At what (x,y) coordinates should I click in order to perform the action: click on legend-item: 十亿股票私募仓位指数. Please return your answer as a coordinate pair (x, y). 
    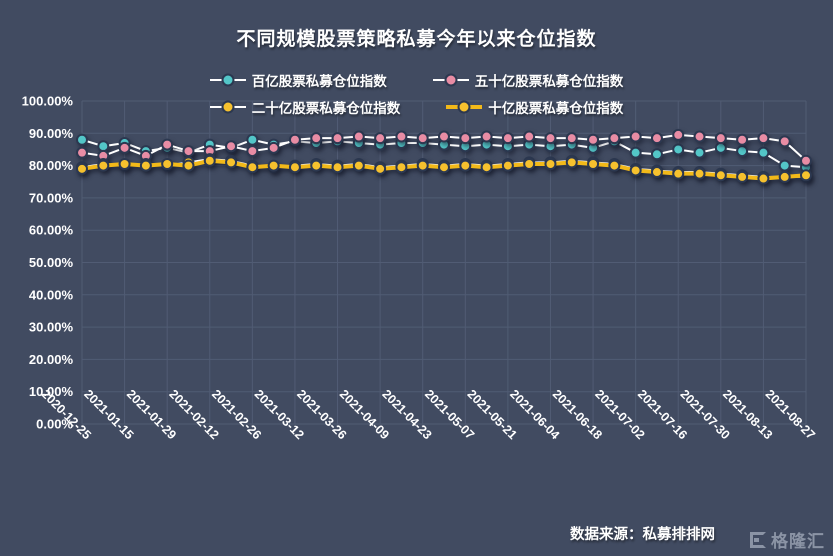
    Looking at the image, I should click on (534, 107).